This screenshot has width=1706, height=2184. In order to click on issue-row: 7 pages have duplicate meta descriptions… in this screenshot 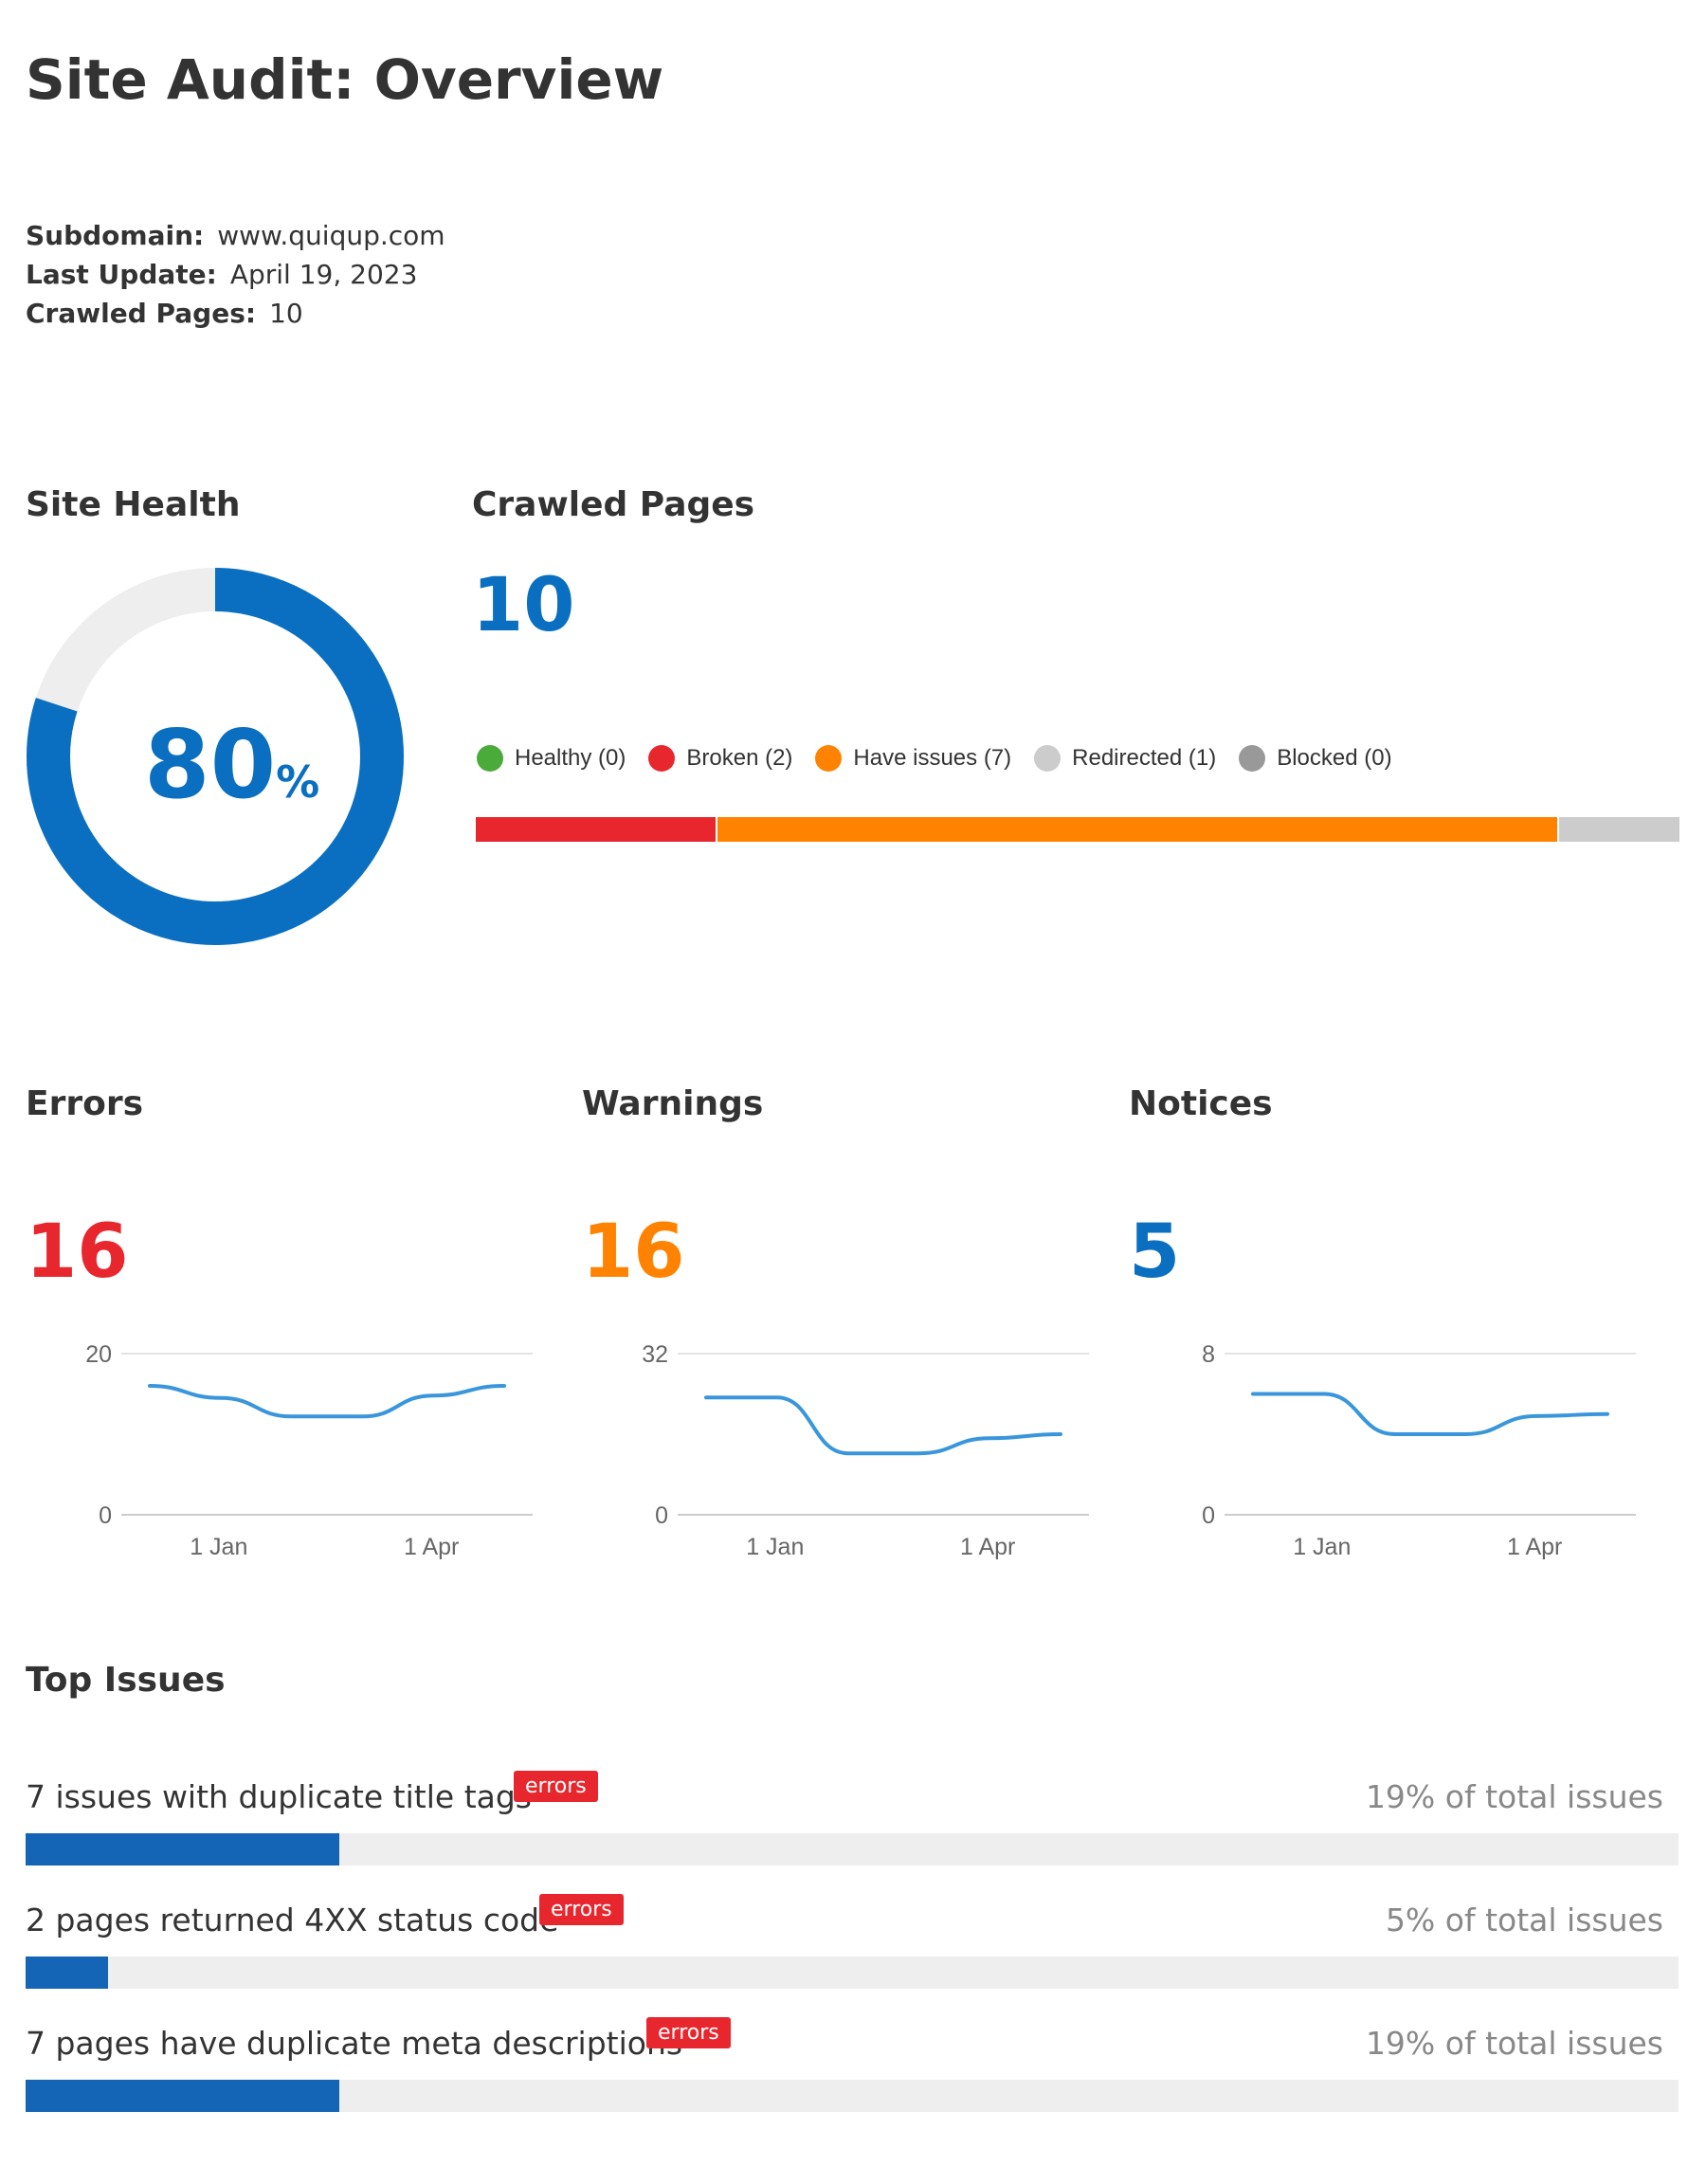, I will do `click(852, 2064)`.